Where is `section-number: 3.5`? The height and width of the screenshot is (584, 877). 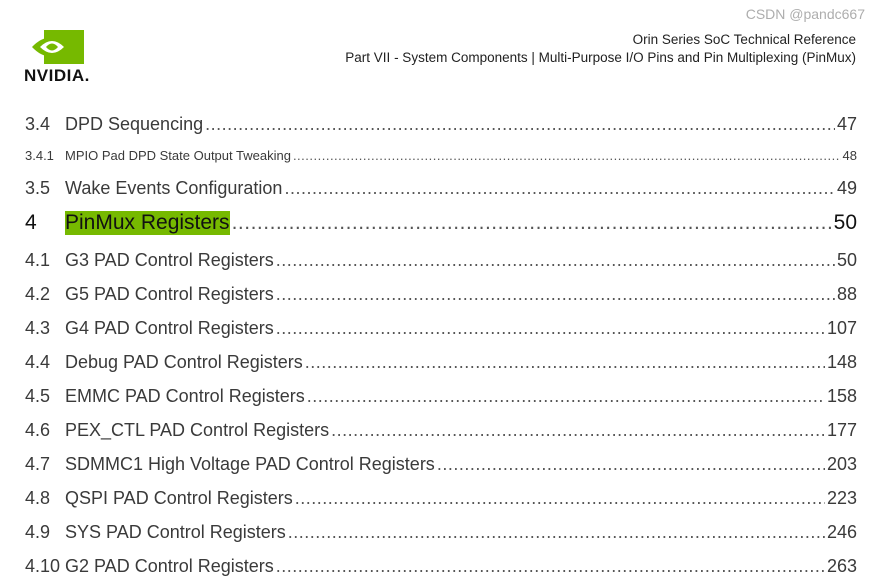 section-number: 3.5 is located at coordinates (38, 188).